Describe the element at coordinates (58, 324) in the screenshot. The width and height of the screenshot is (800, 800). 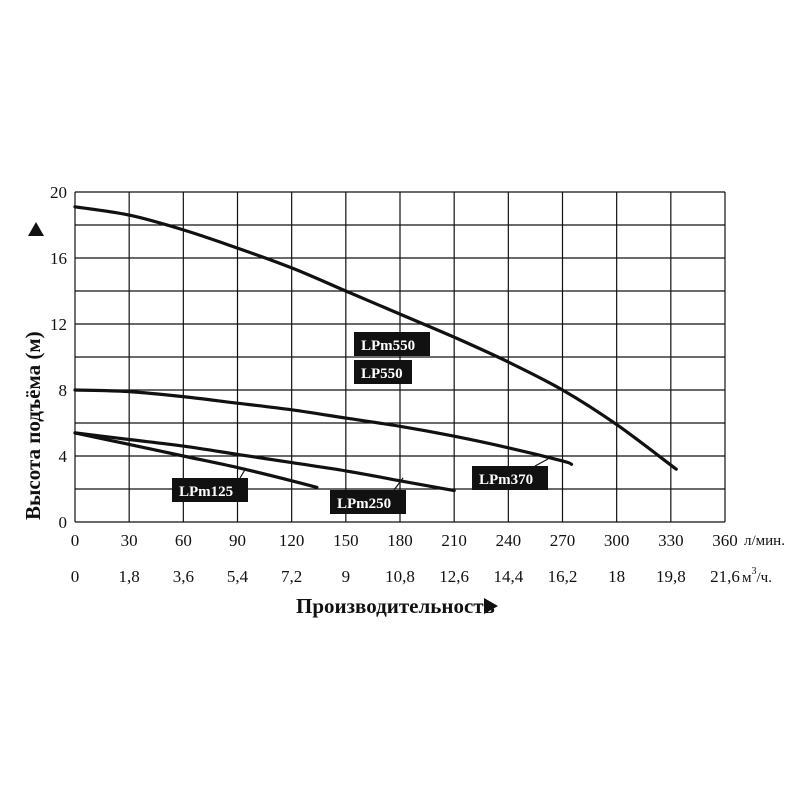
I see `y-tick-label: 12` at that location.